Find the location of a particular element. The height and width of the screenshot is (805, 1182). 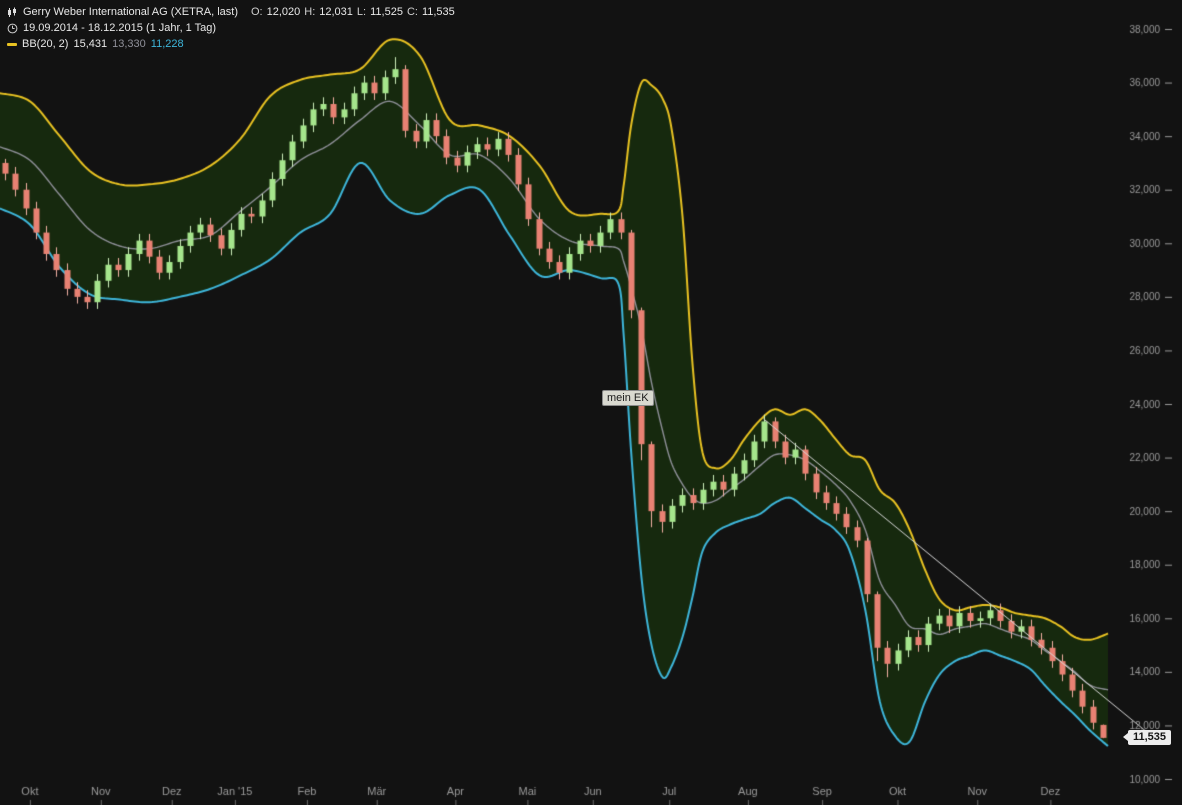

bb-middle-value: 13,330 is located at coordinates (129, 44).